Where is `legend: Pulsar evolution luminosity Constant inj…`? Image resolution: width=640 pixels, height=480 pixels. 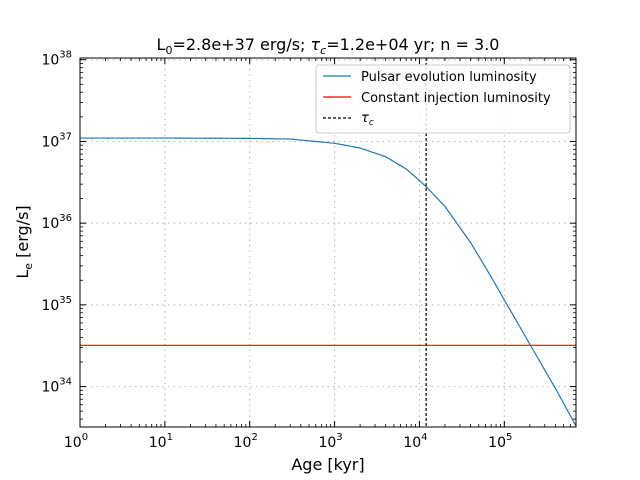
legend: Pulsar evolution luminosity Constant inj… is located at coordinates (443, 99).